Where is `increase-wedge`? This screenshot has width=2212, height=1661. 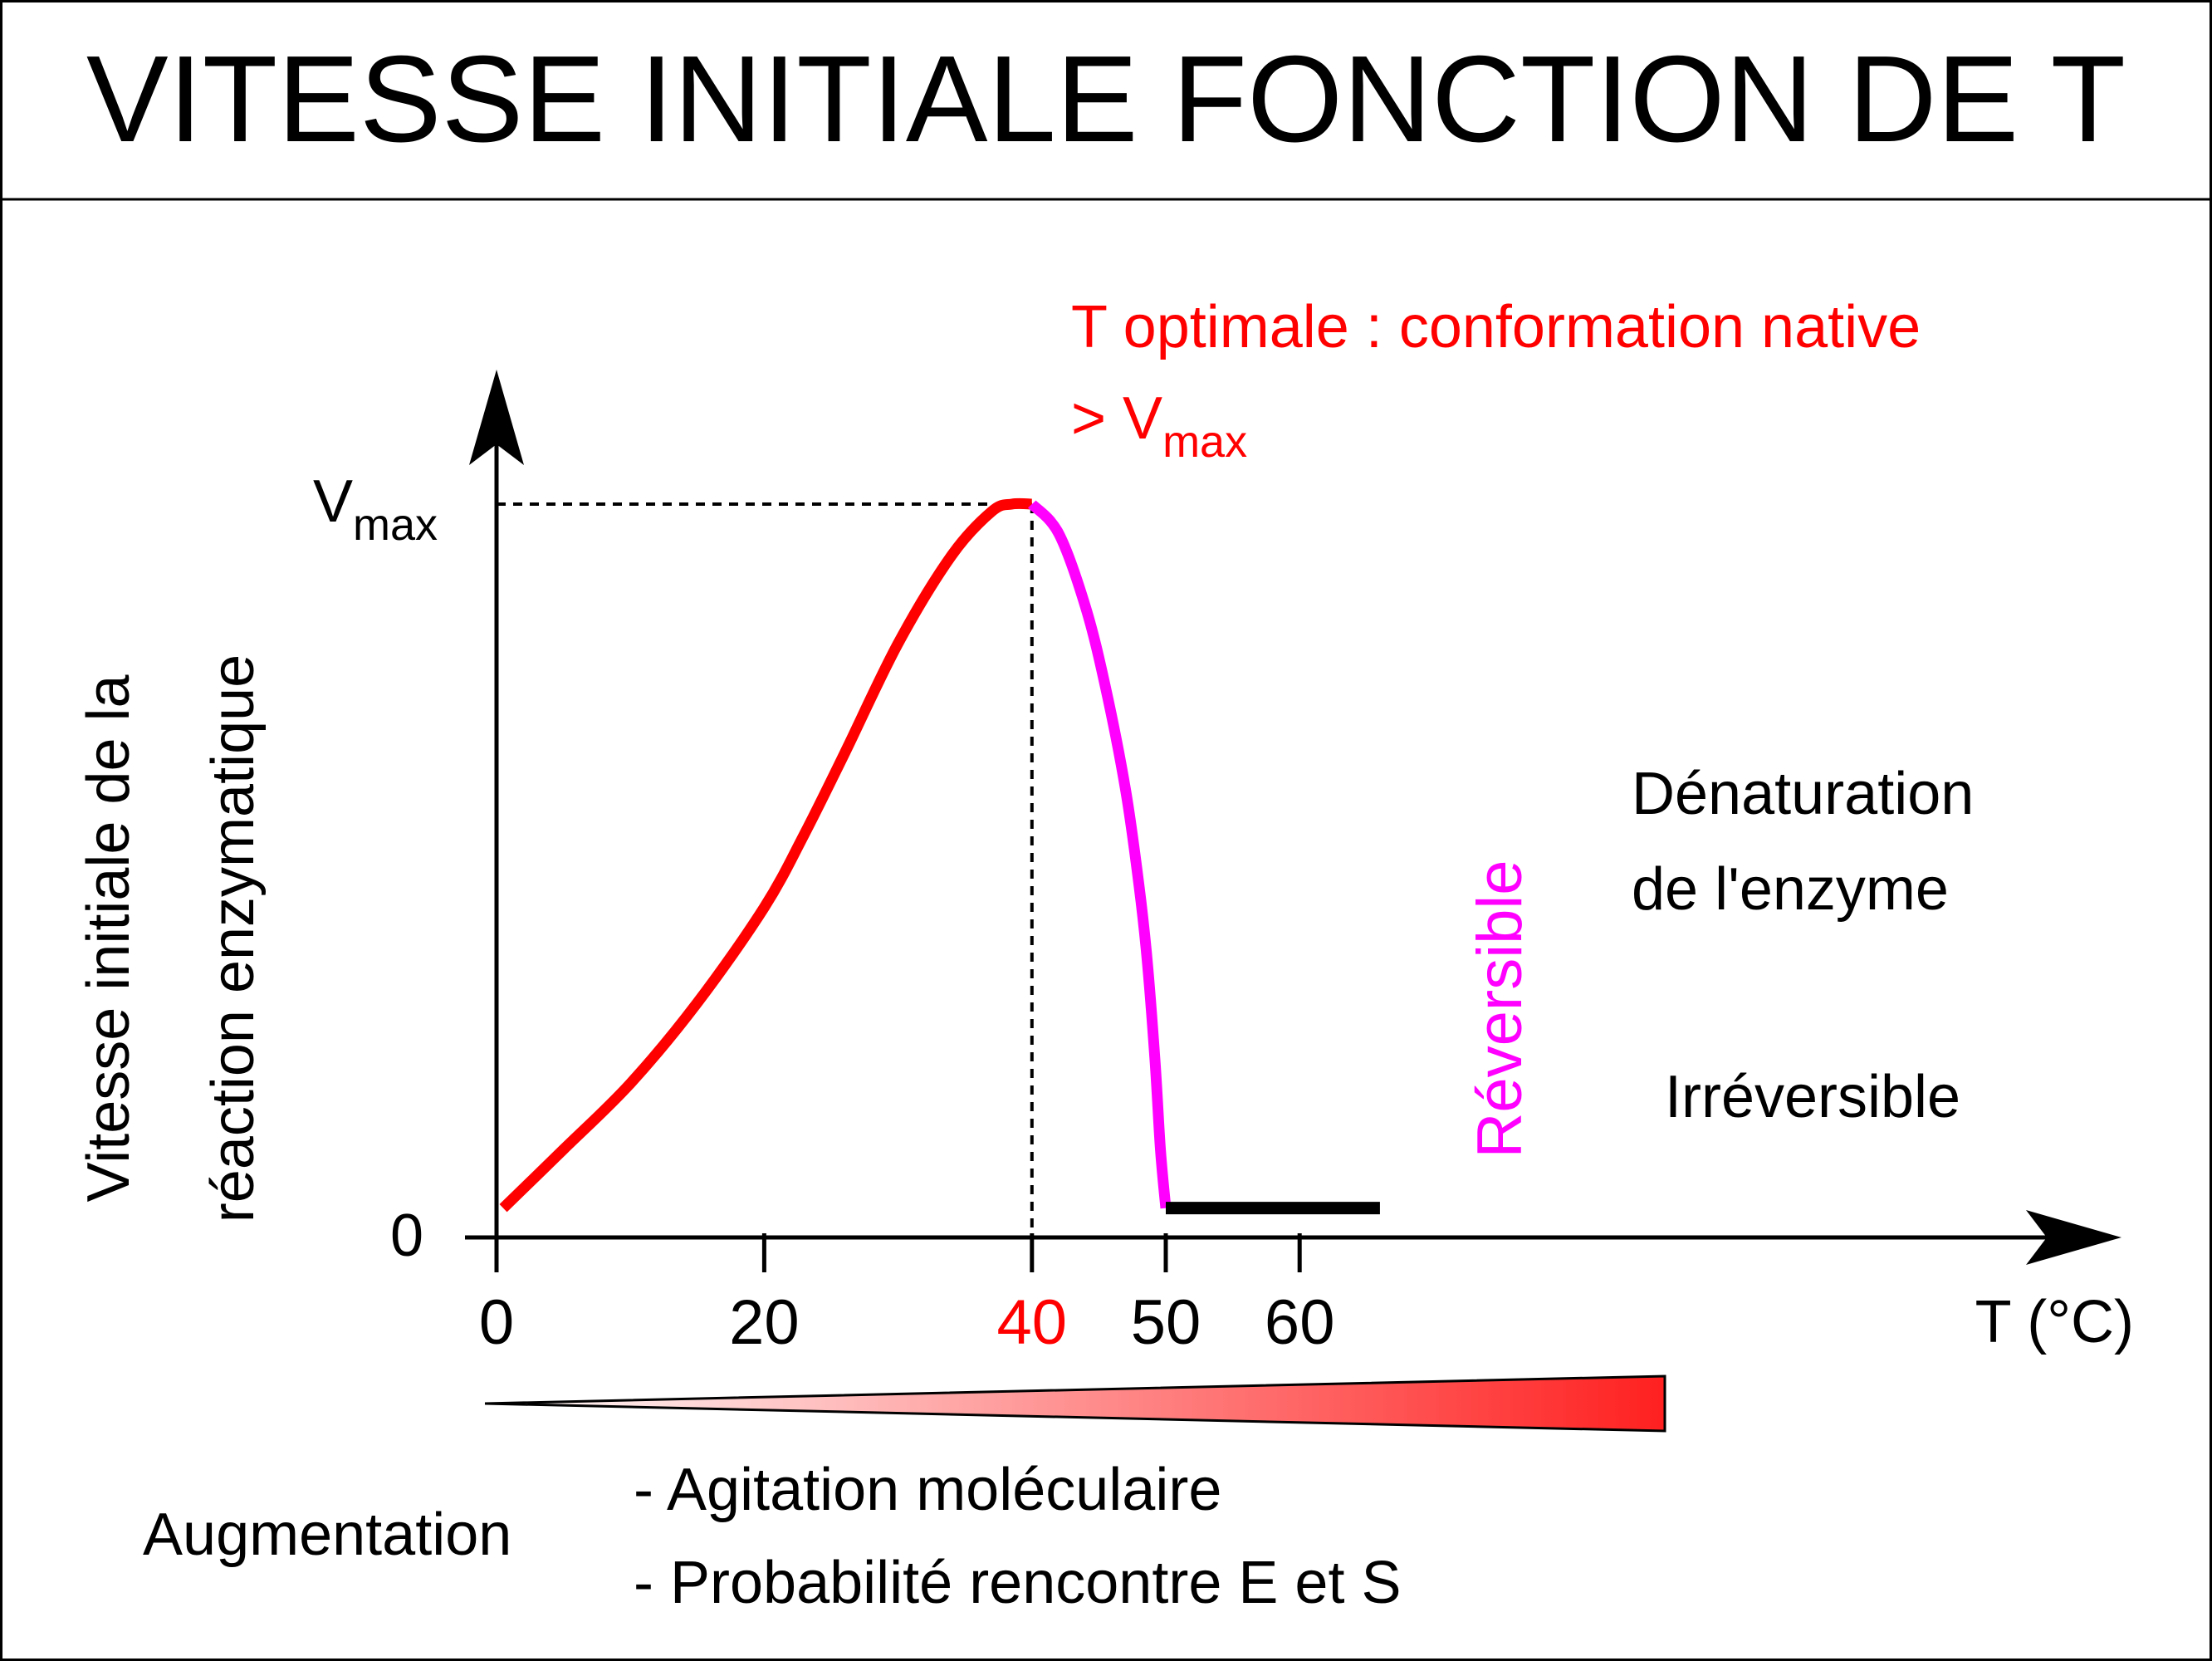
increase-wedge is located at coordinates (1075, 1403).